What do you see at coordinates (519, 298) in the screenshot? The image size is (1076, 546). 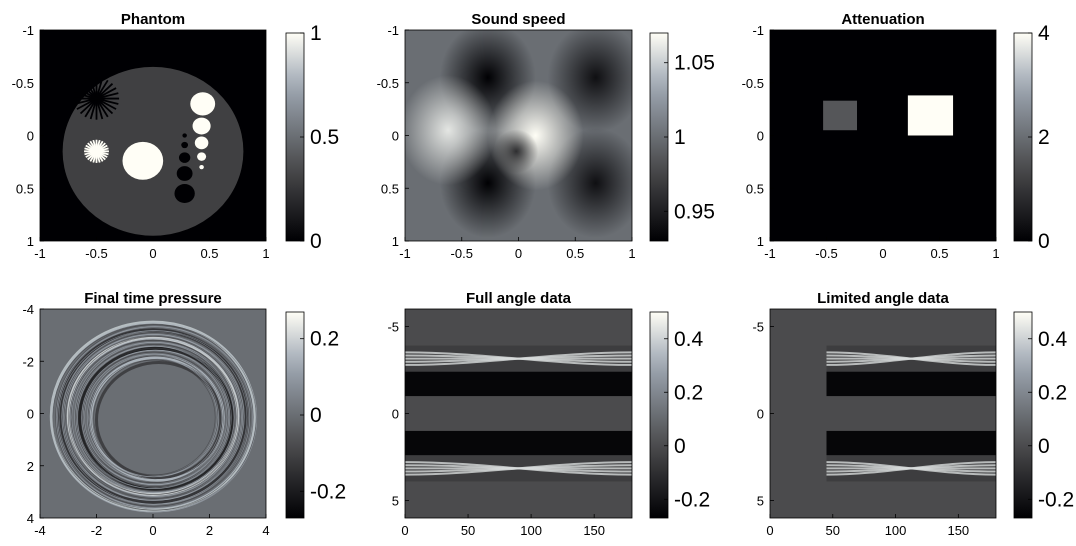 I see `subplot-title: Full angle data` at bounding box center [519, 298].